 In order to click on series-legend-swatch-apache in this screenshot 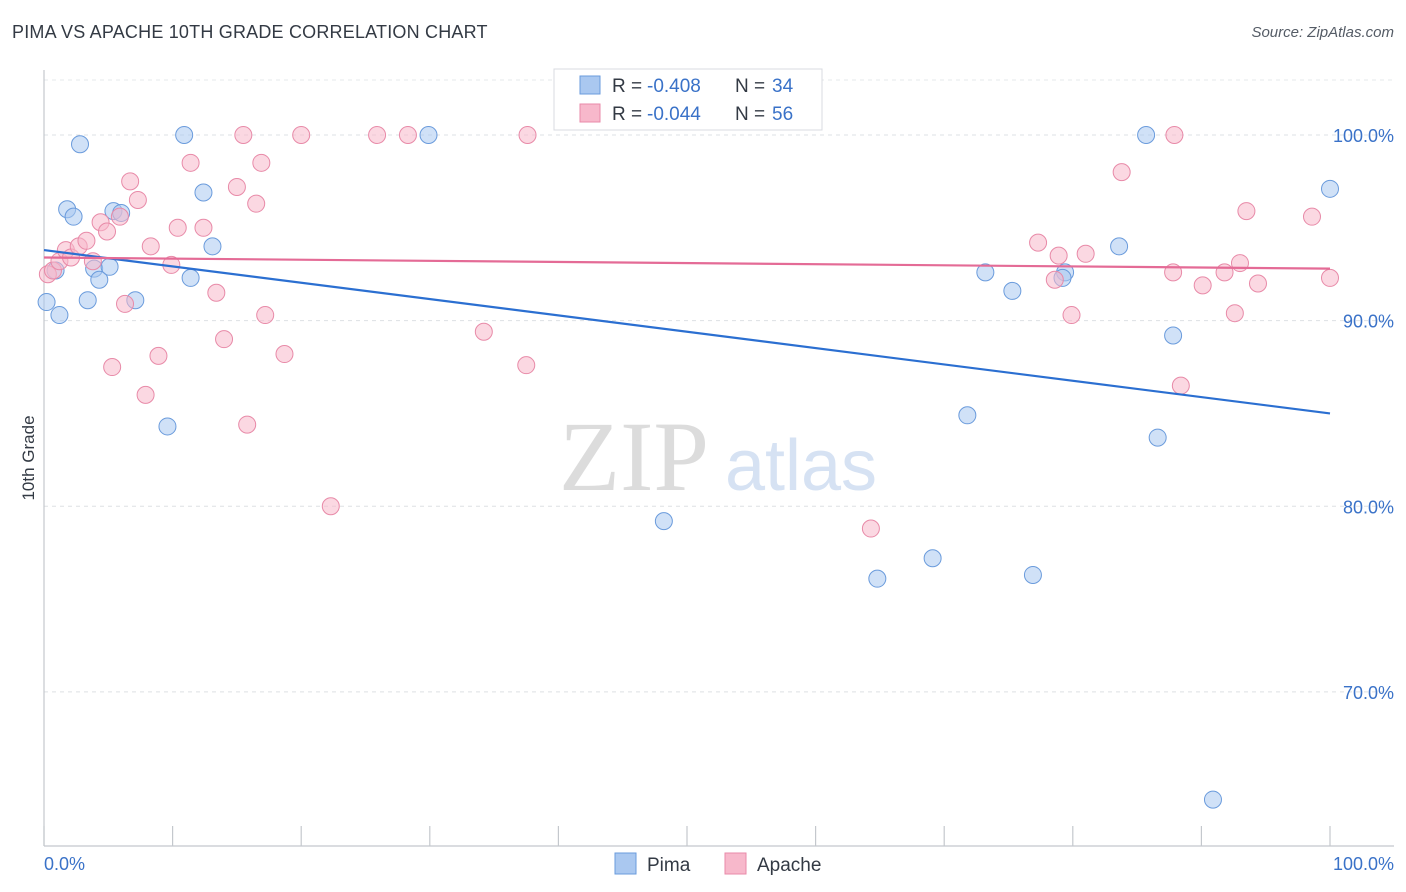, I will do `click(735, 863)`.